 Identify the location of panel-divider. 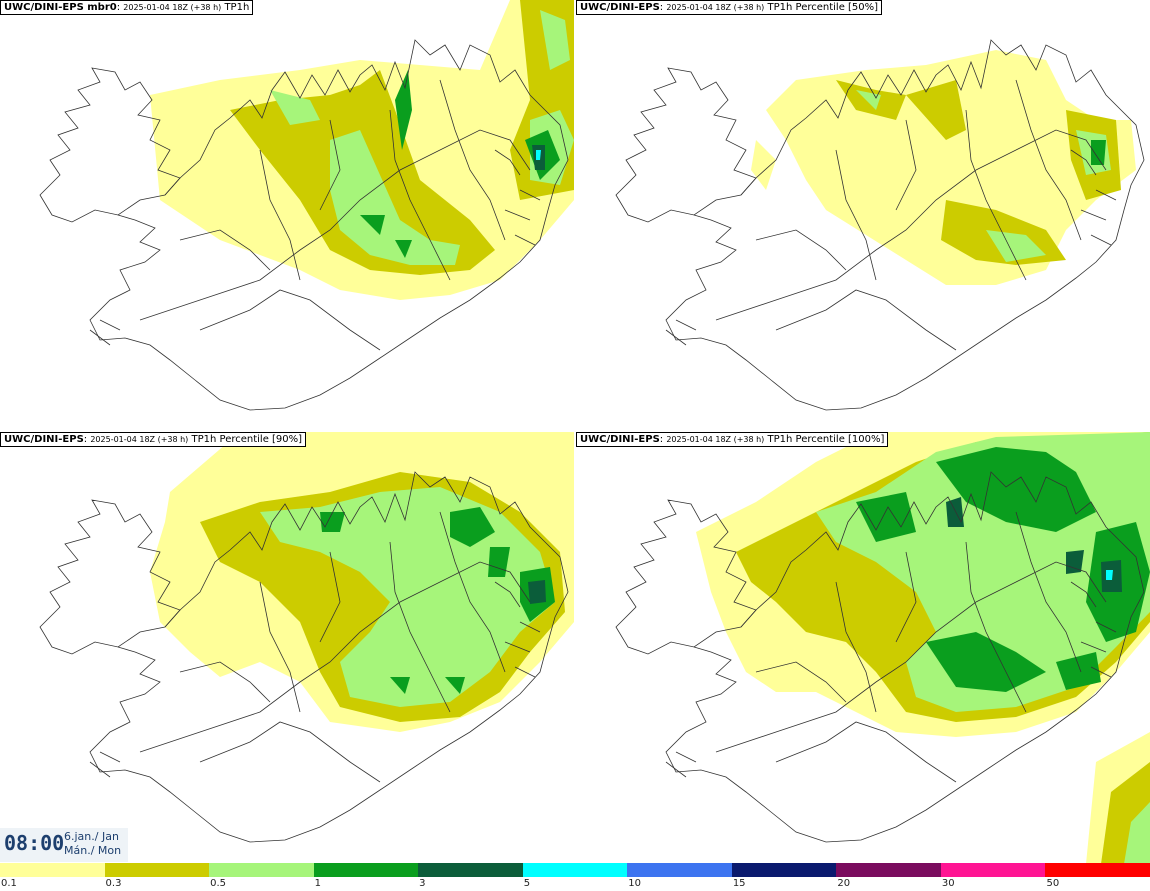
(575, 432).